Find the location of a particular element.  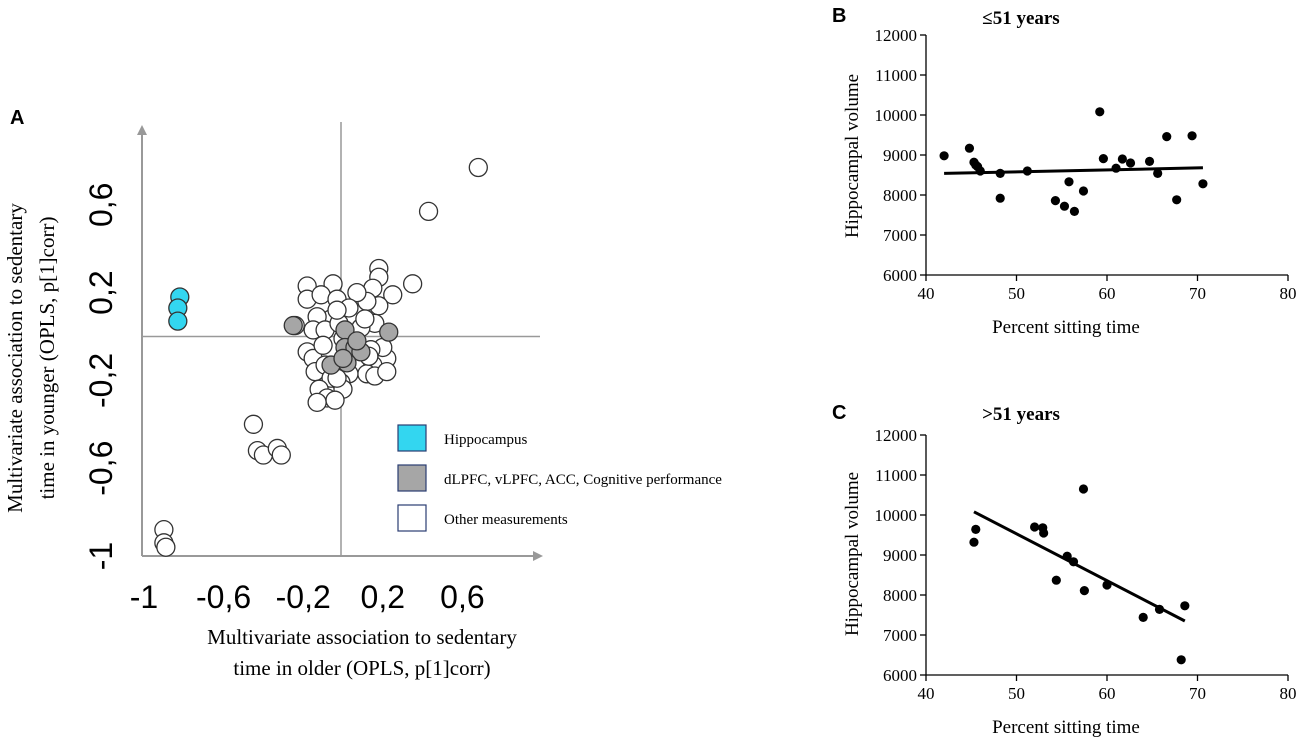

panel-label-a: A is located at coordinates (17, 118).